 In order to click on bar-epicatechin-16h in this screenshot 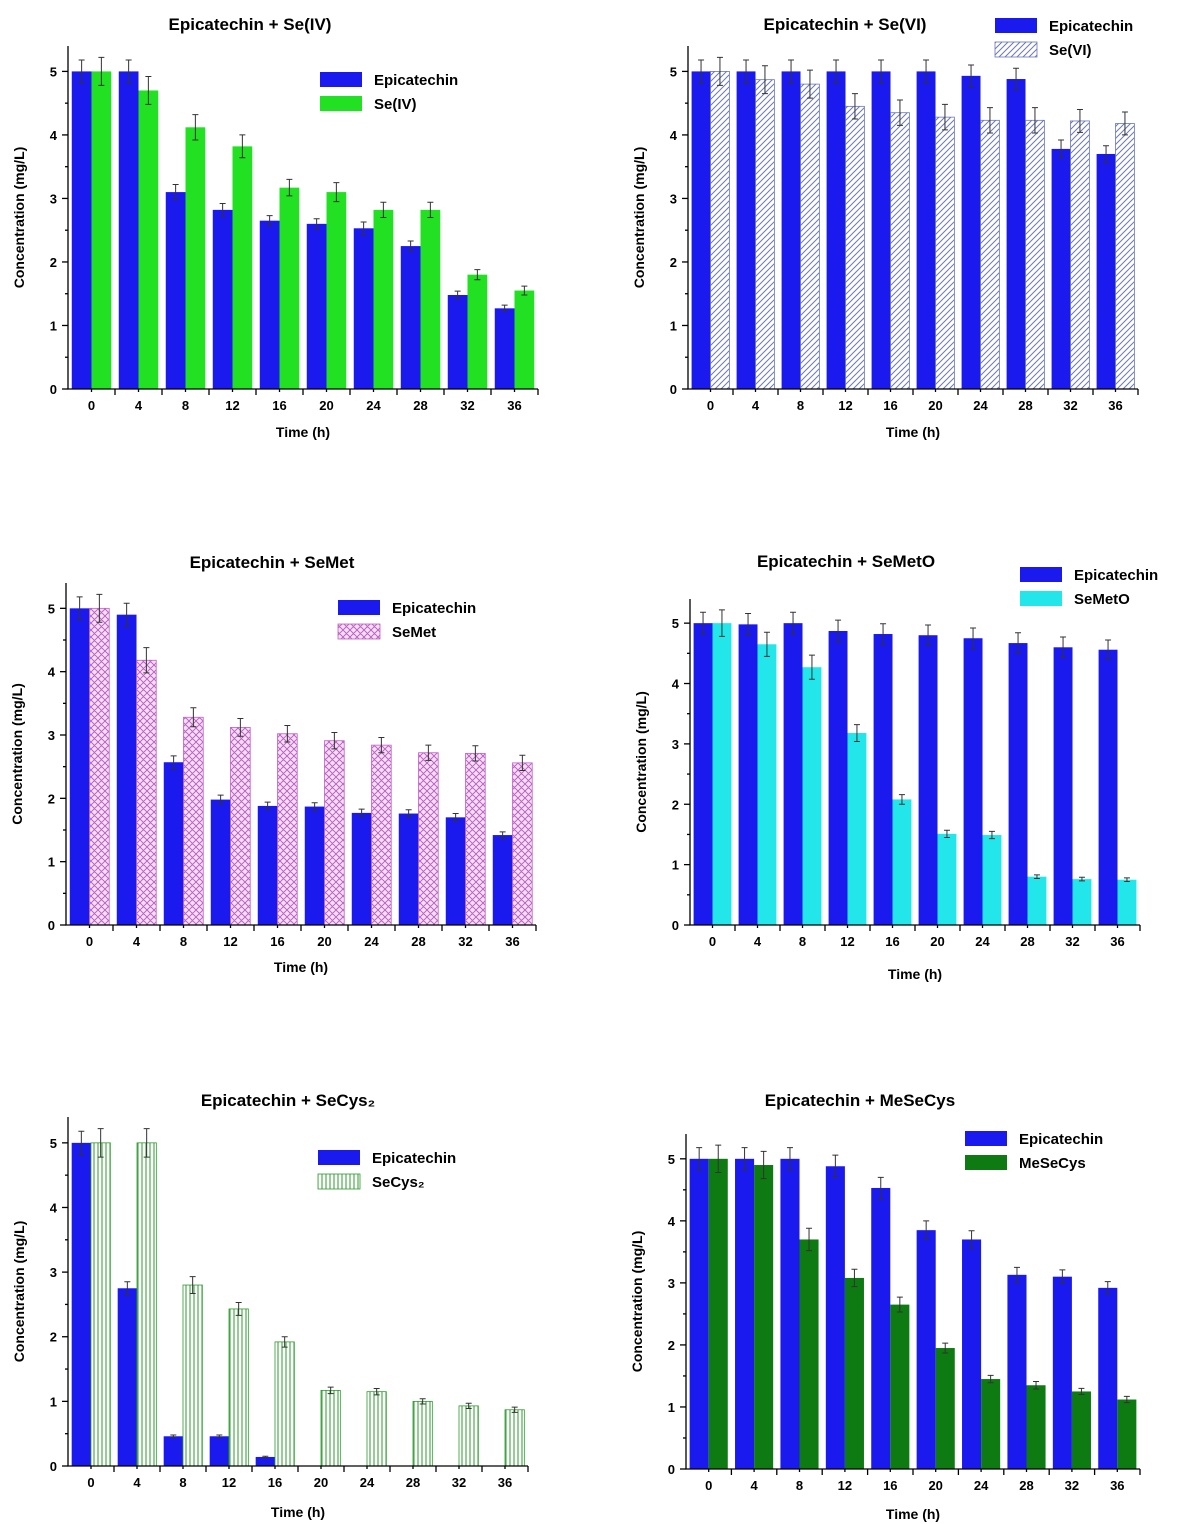, I will do `click(881, 230)`.